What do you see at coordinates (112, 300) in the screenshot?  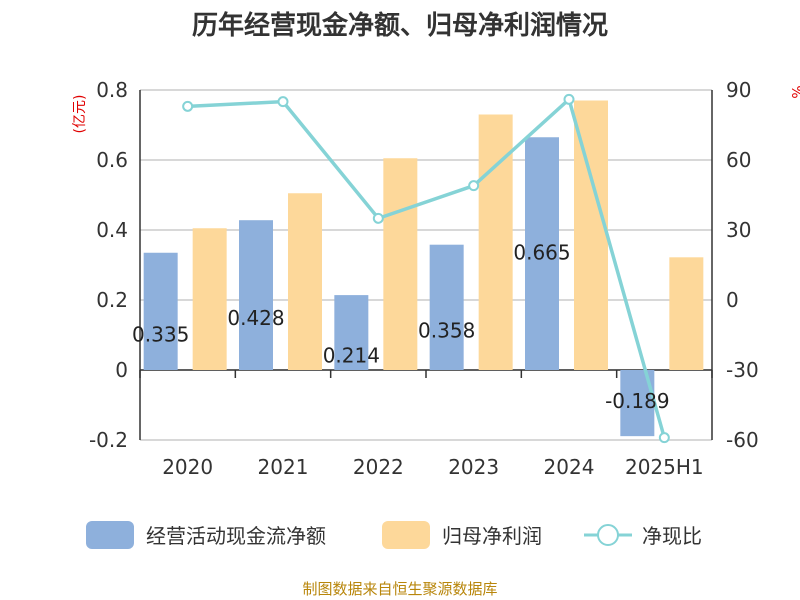 I see `left-tick-label: 0.2` at bounding box center [112, 300].